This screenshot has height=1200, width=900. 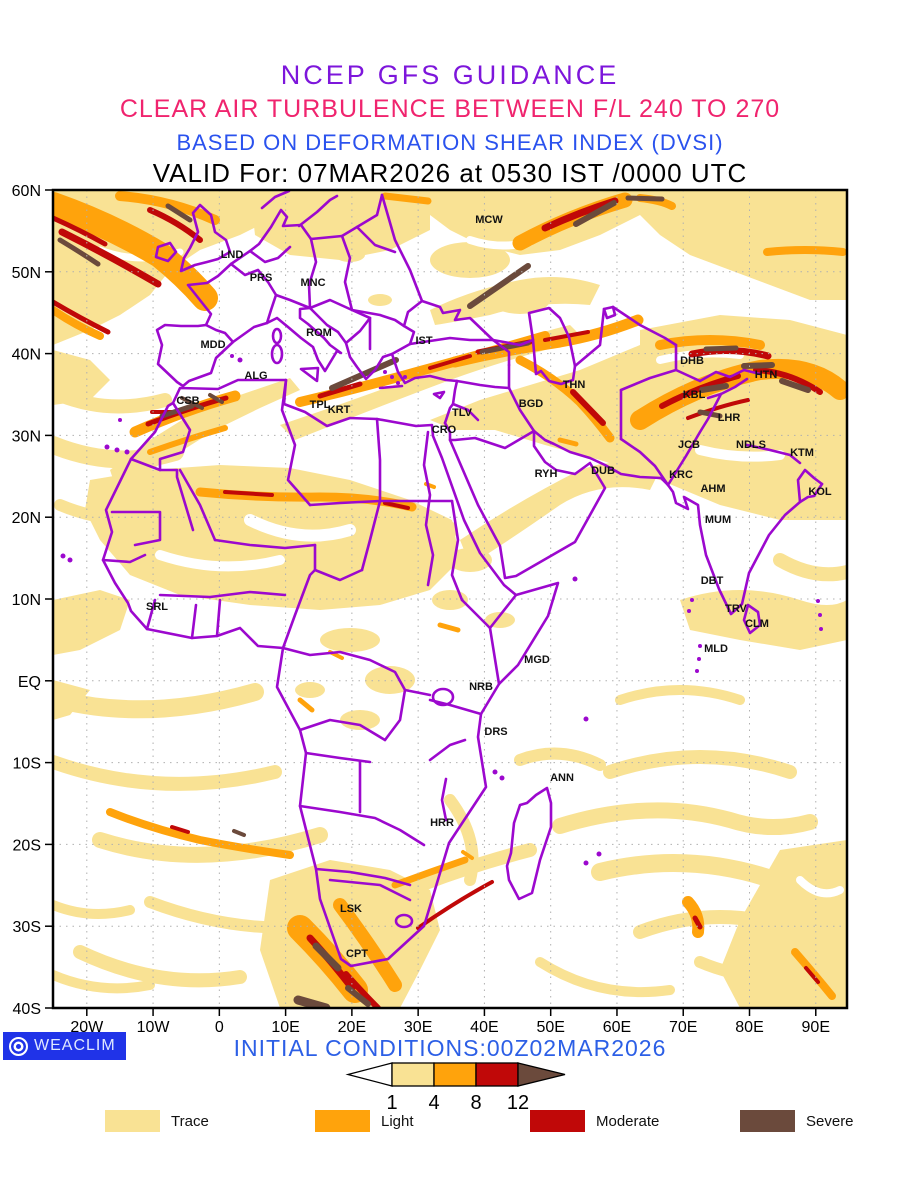 What do you see at coordinates (26, 191) in the screenshot?
I see `lat-axis-label: 60N` at bounding box center [26, 191].